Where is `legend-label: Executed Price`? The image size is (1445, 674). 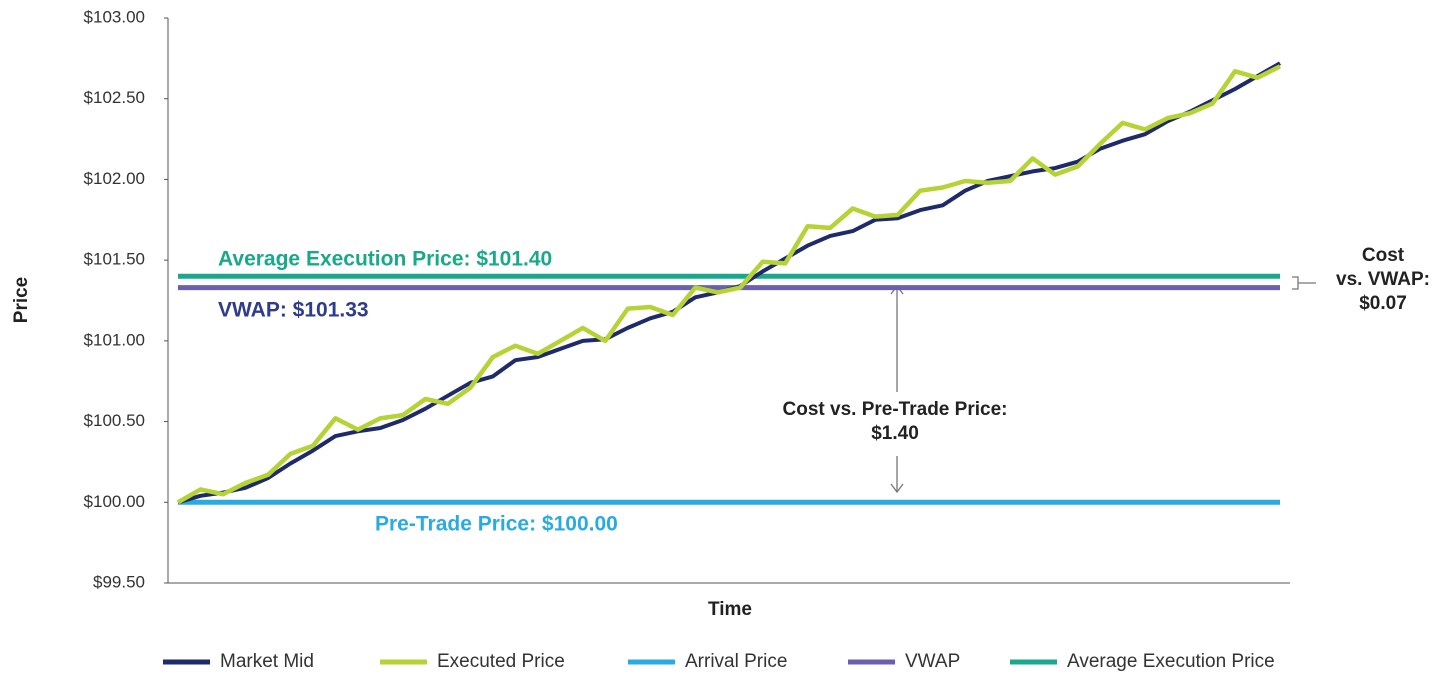 legend-label: Executed Price is located at coordinates (501, 661).